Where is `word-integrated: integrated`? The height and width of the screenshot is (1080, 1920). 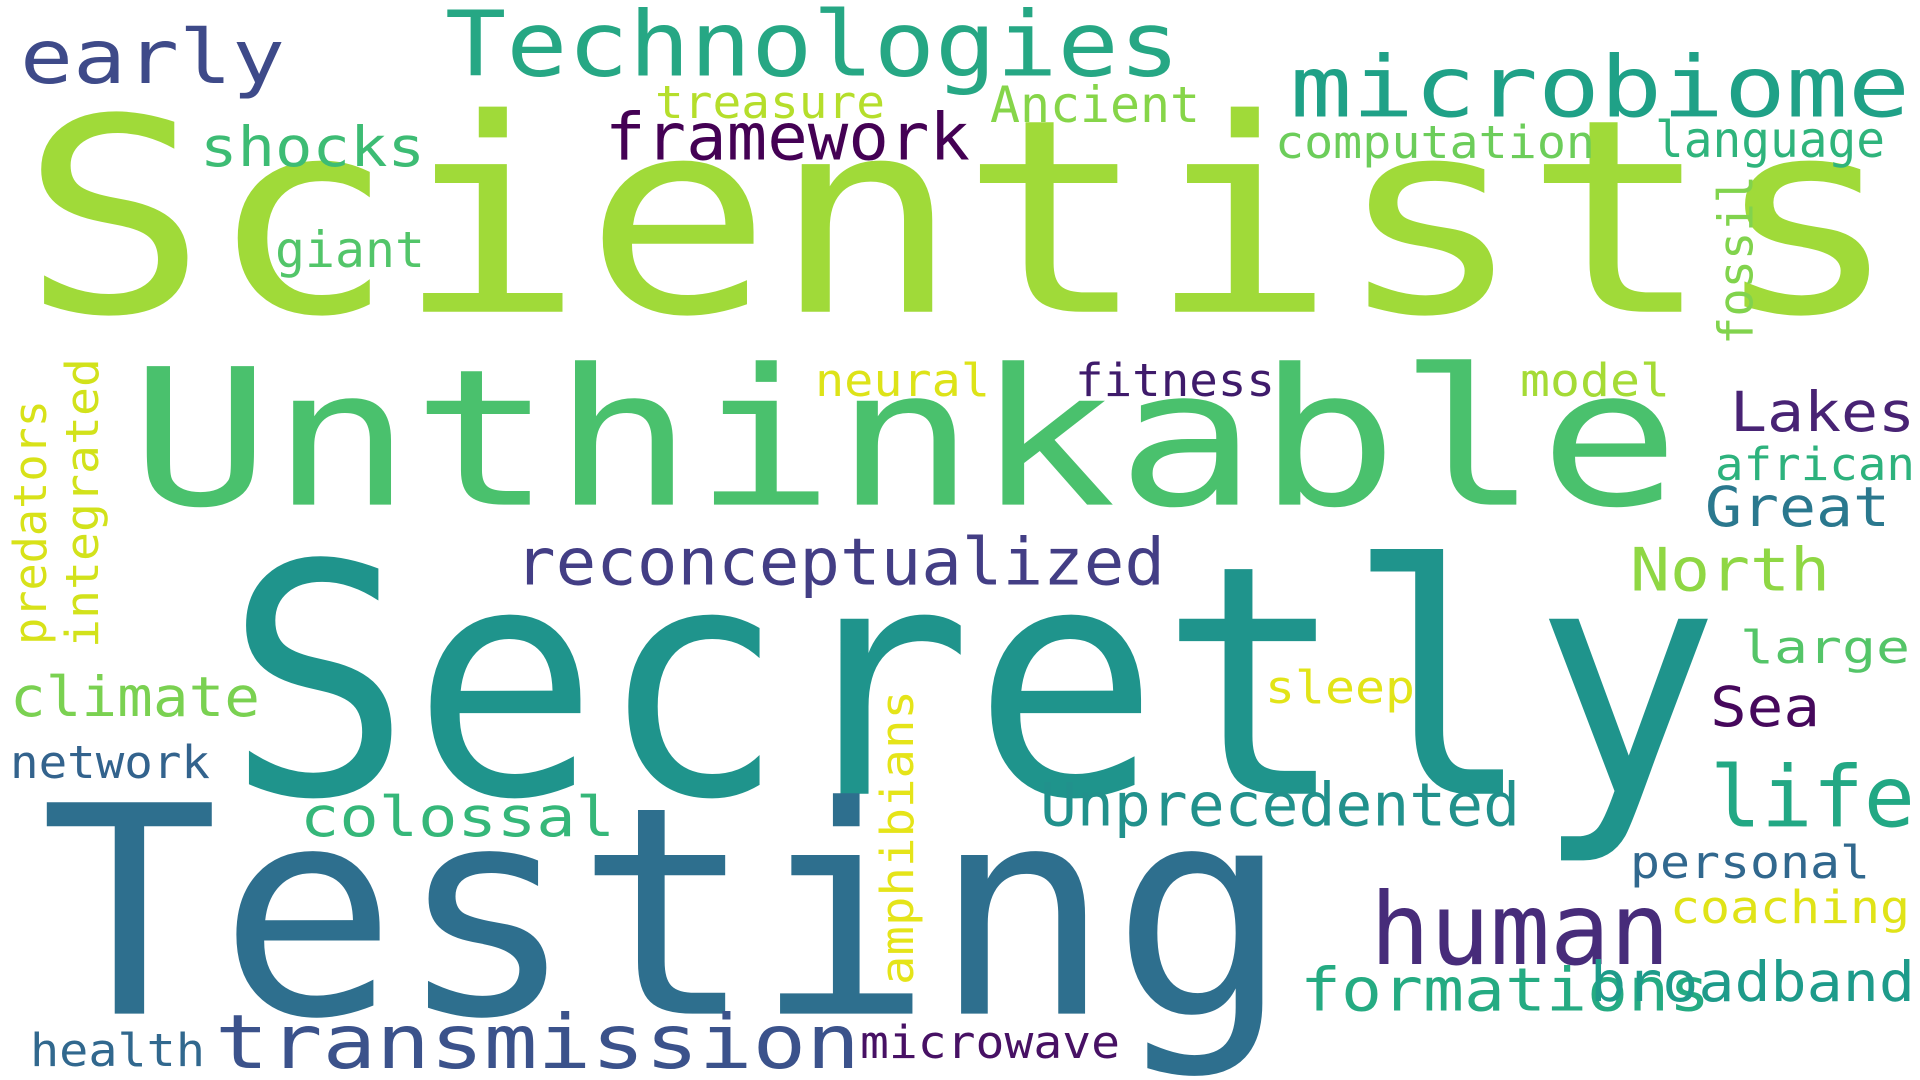
word-integrated: integrated is located at coordinates (82, 503).